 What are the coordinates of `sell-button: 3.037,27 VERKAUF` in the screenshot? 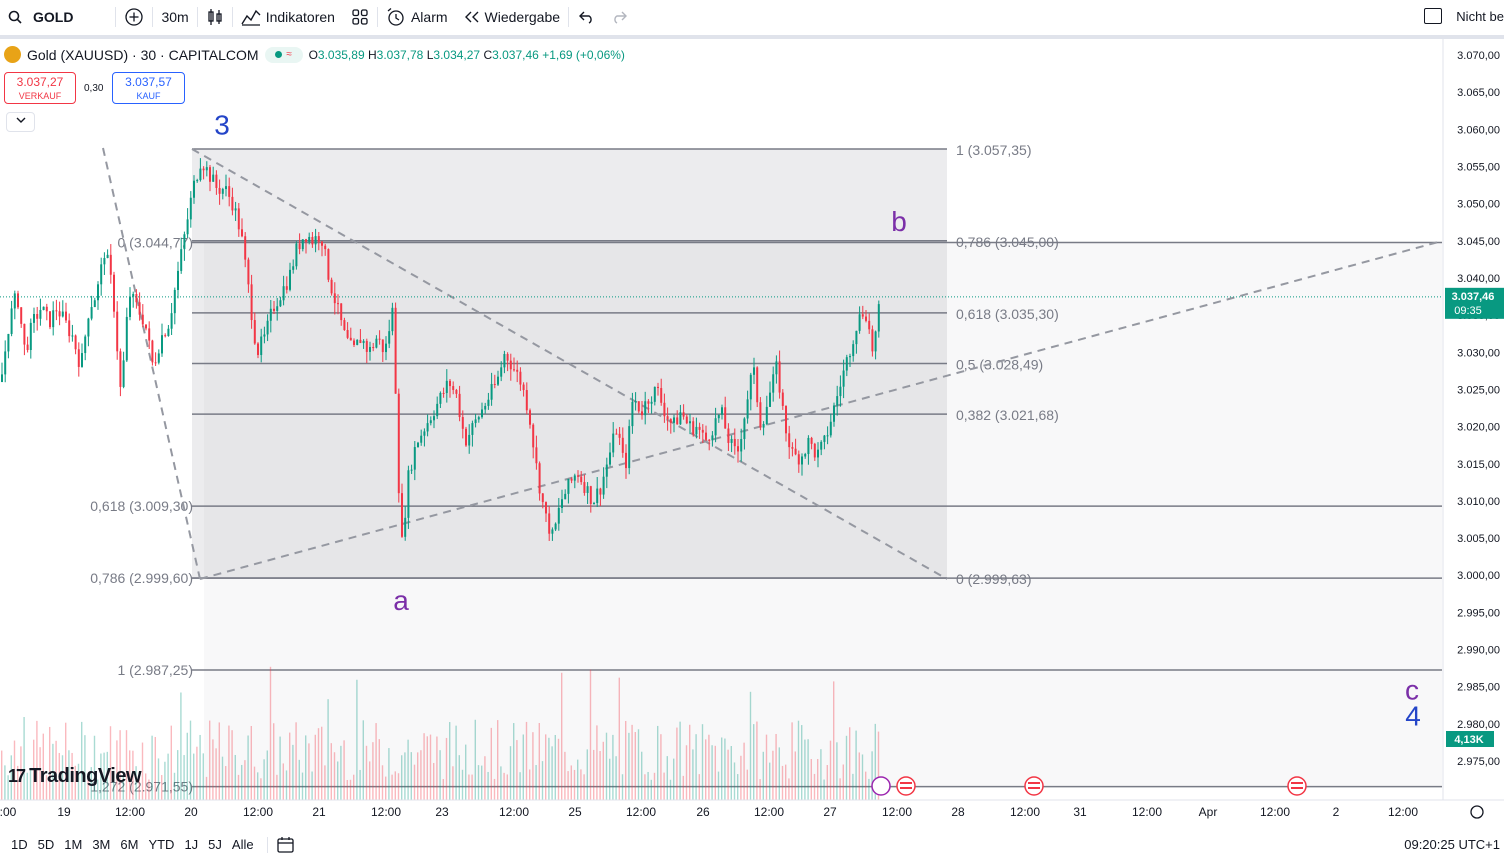 It's located at (40, 88).